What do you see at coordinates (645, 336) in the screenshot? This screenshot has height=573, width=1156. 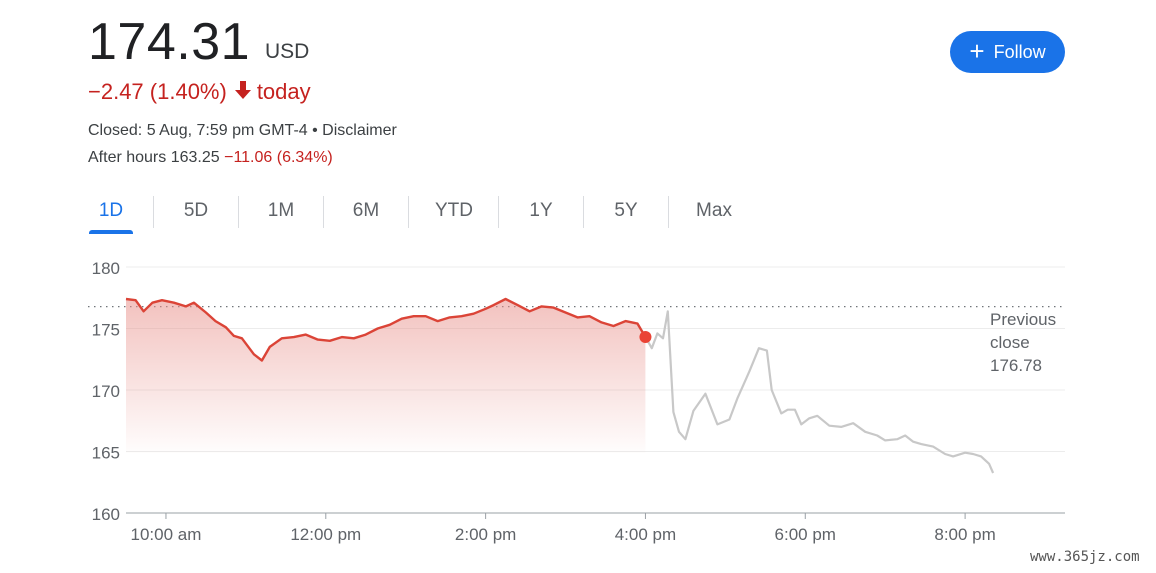 I see `close-point` at bounding box center [645, 336].